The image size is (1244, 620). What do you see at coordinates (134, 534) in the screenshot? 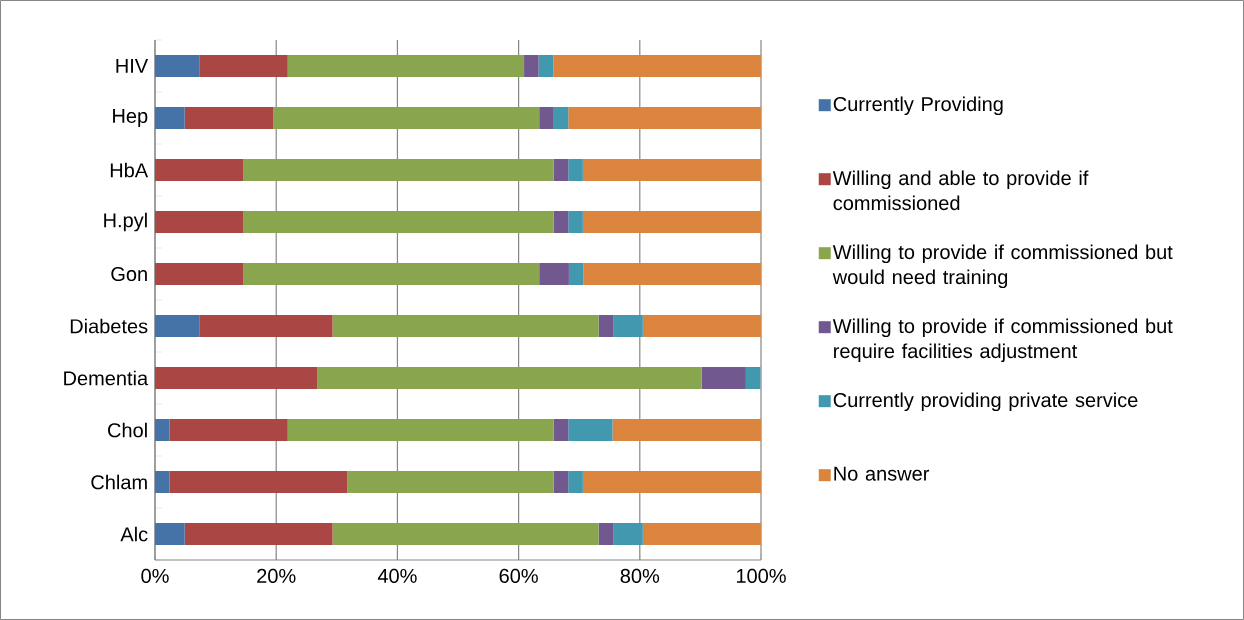
I see `y-tick-label: Alc` at bounding box center [134, 534].